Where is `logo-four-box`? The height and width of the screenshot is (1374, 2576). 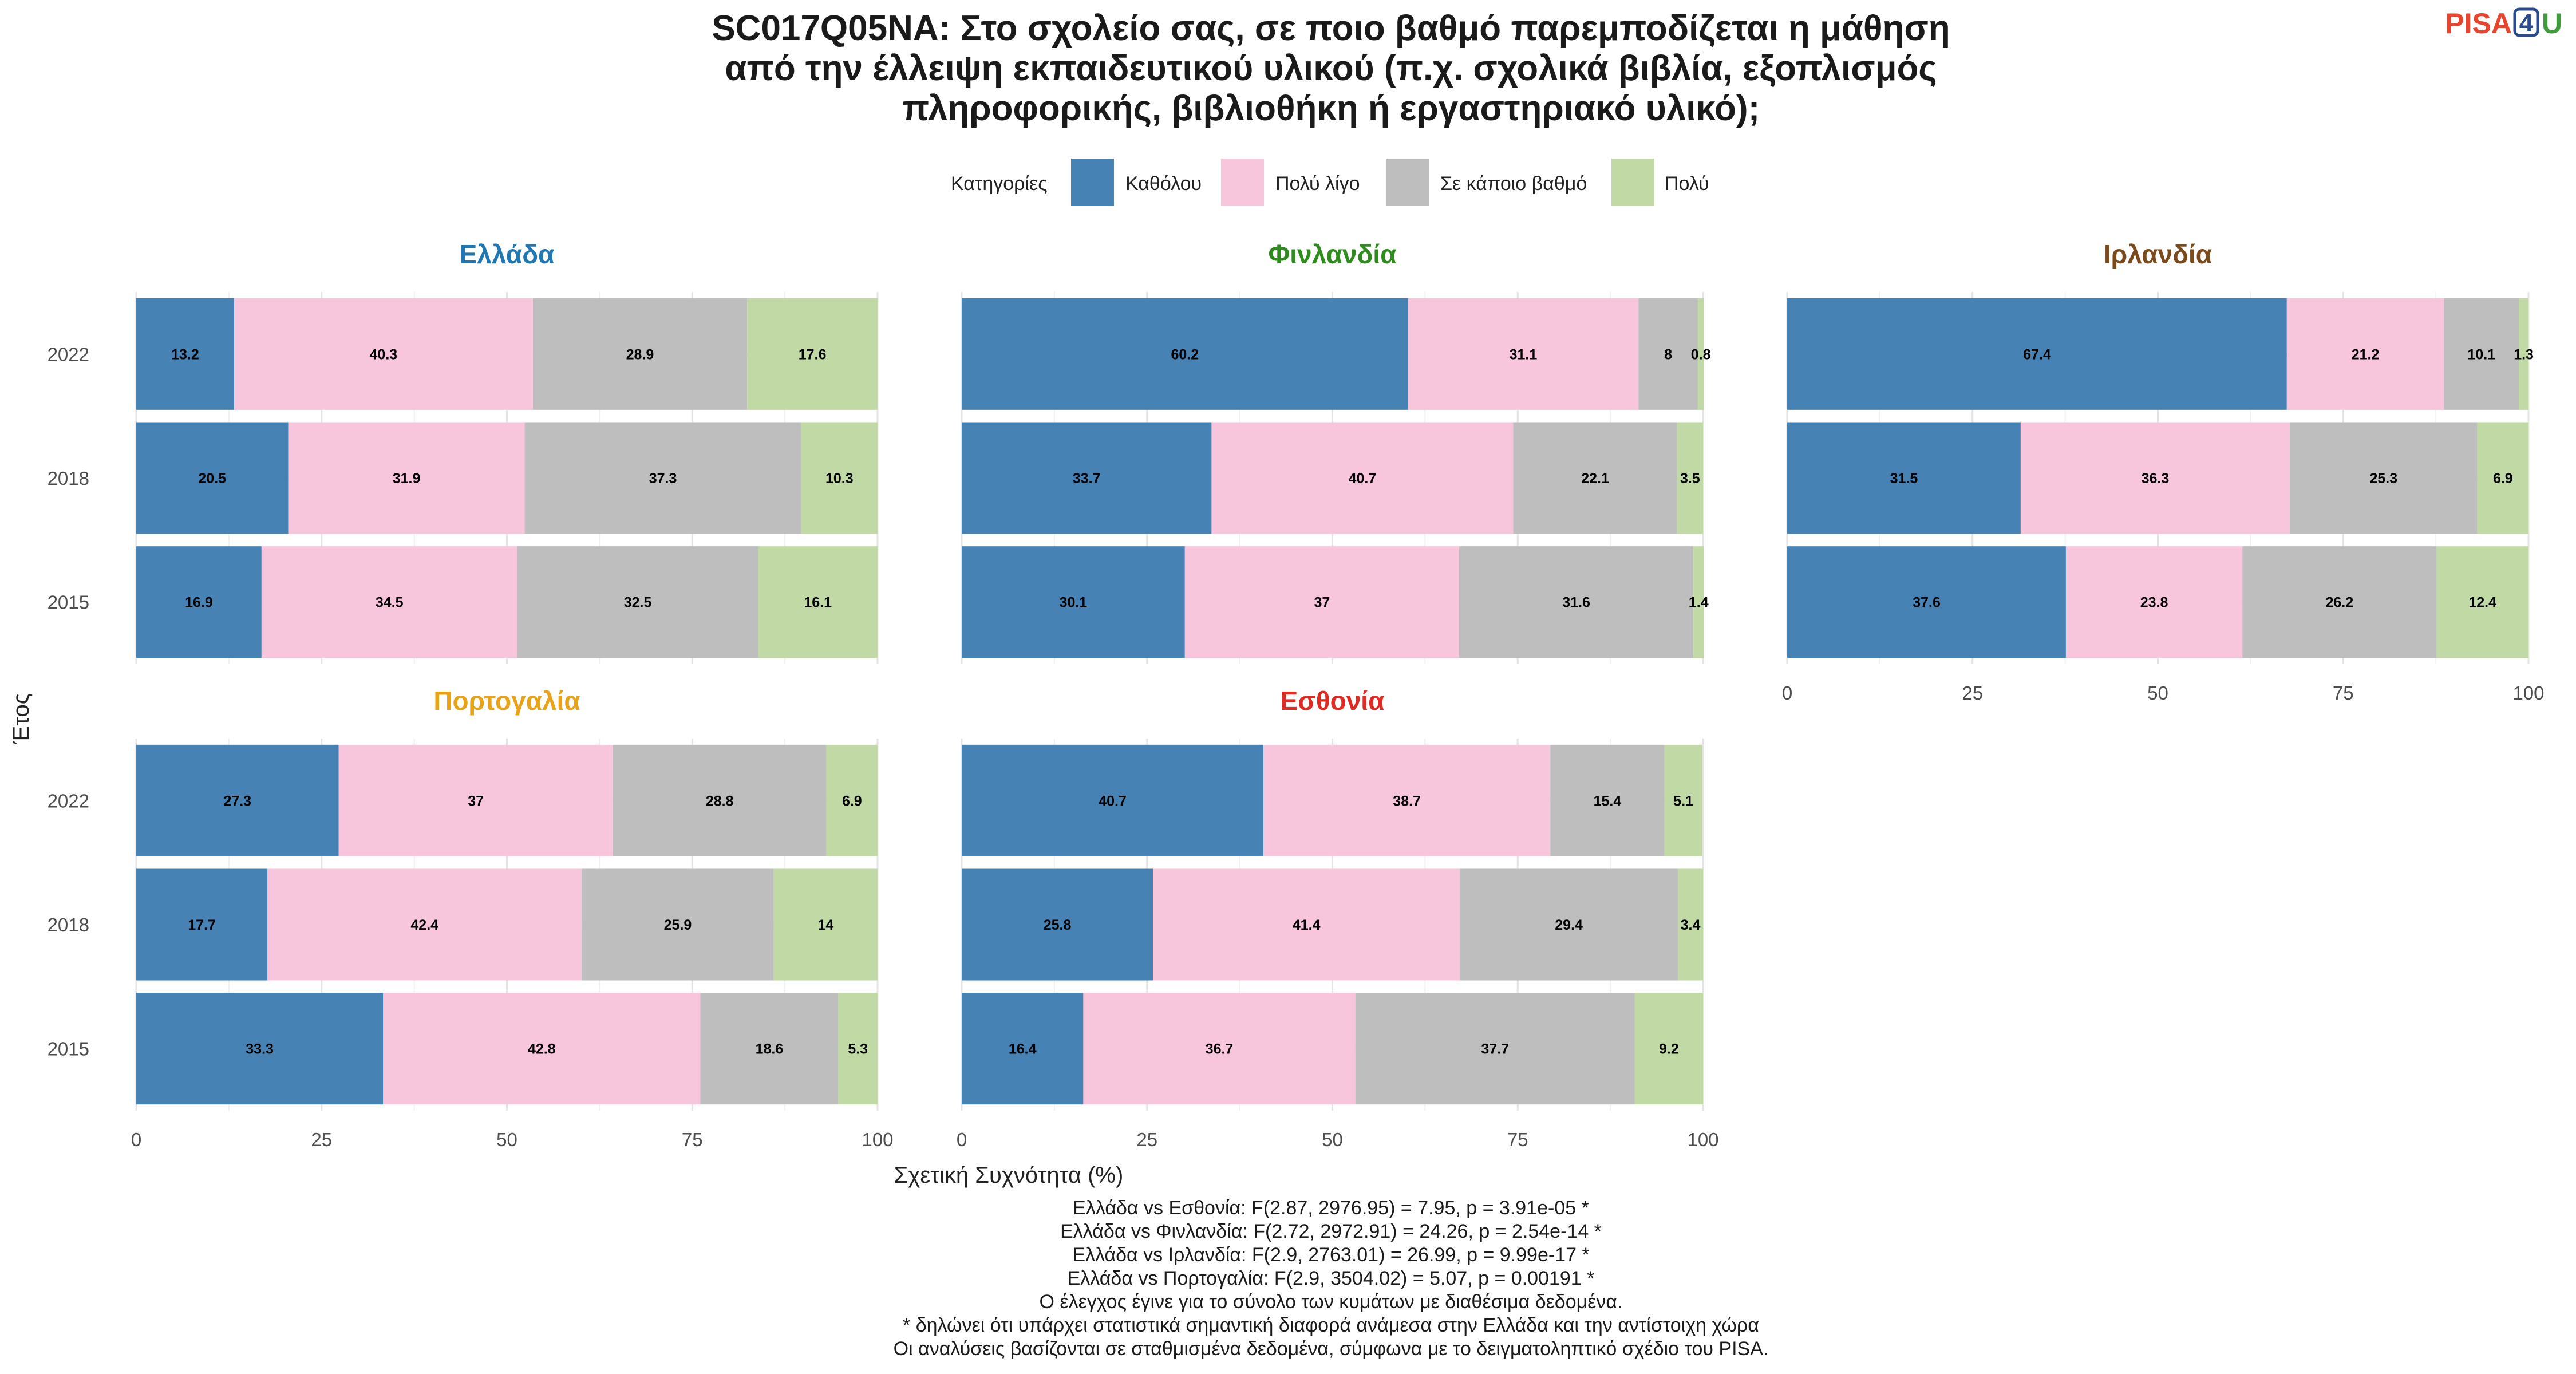 logo-four-box is located at coordinates (2526, 22).